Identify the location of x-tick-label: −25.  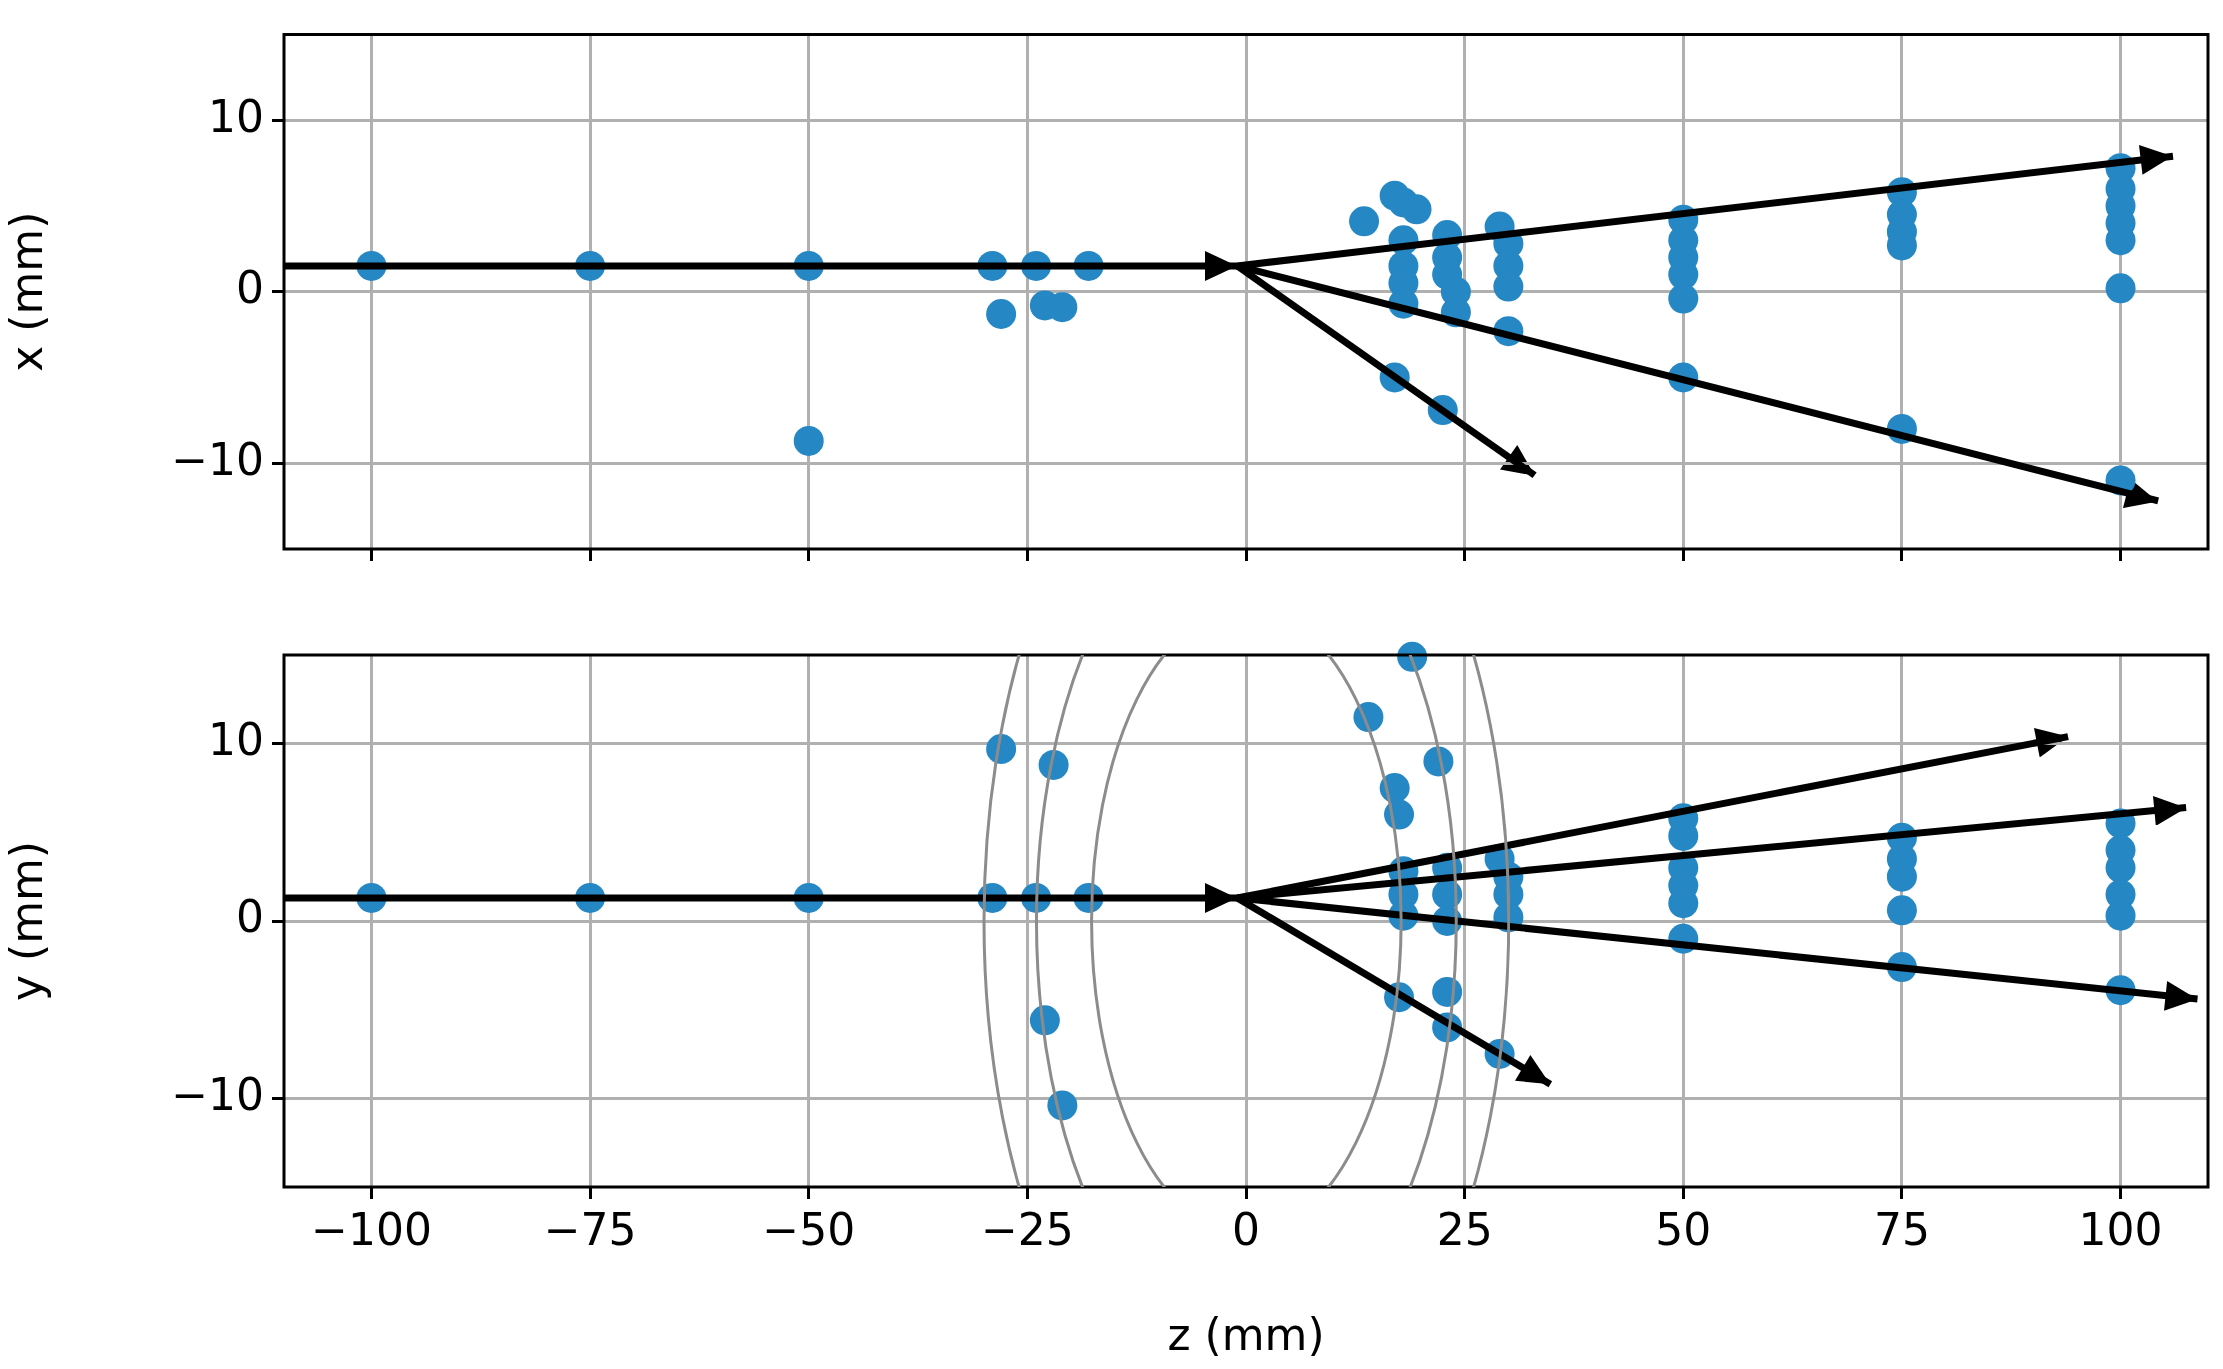
(1027, 1229).